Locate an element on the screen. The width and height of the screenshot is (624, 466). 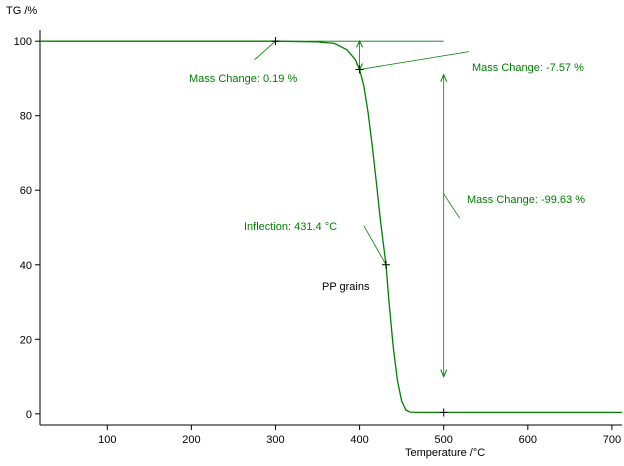
mass-change-3-arrowhead-bottom is located at coordinates (444, 373).